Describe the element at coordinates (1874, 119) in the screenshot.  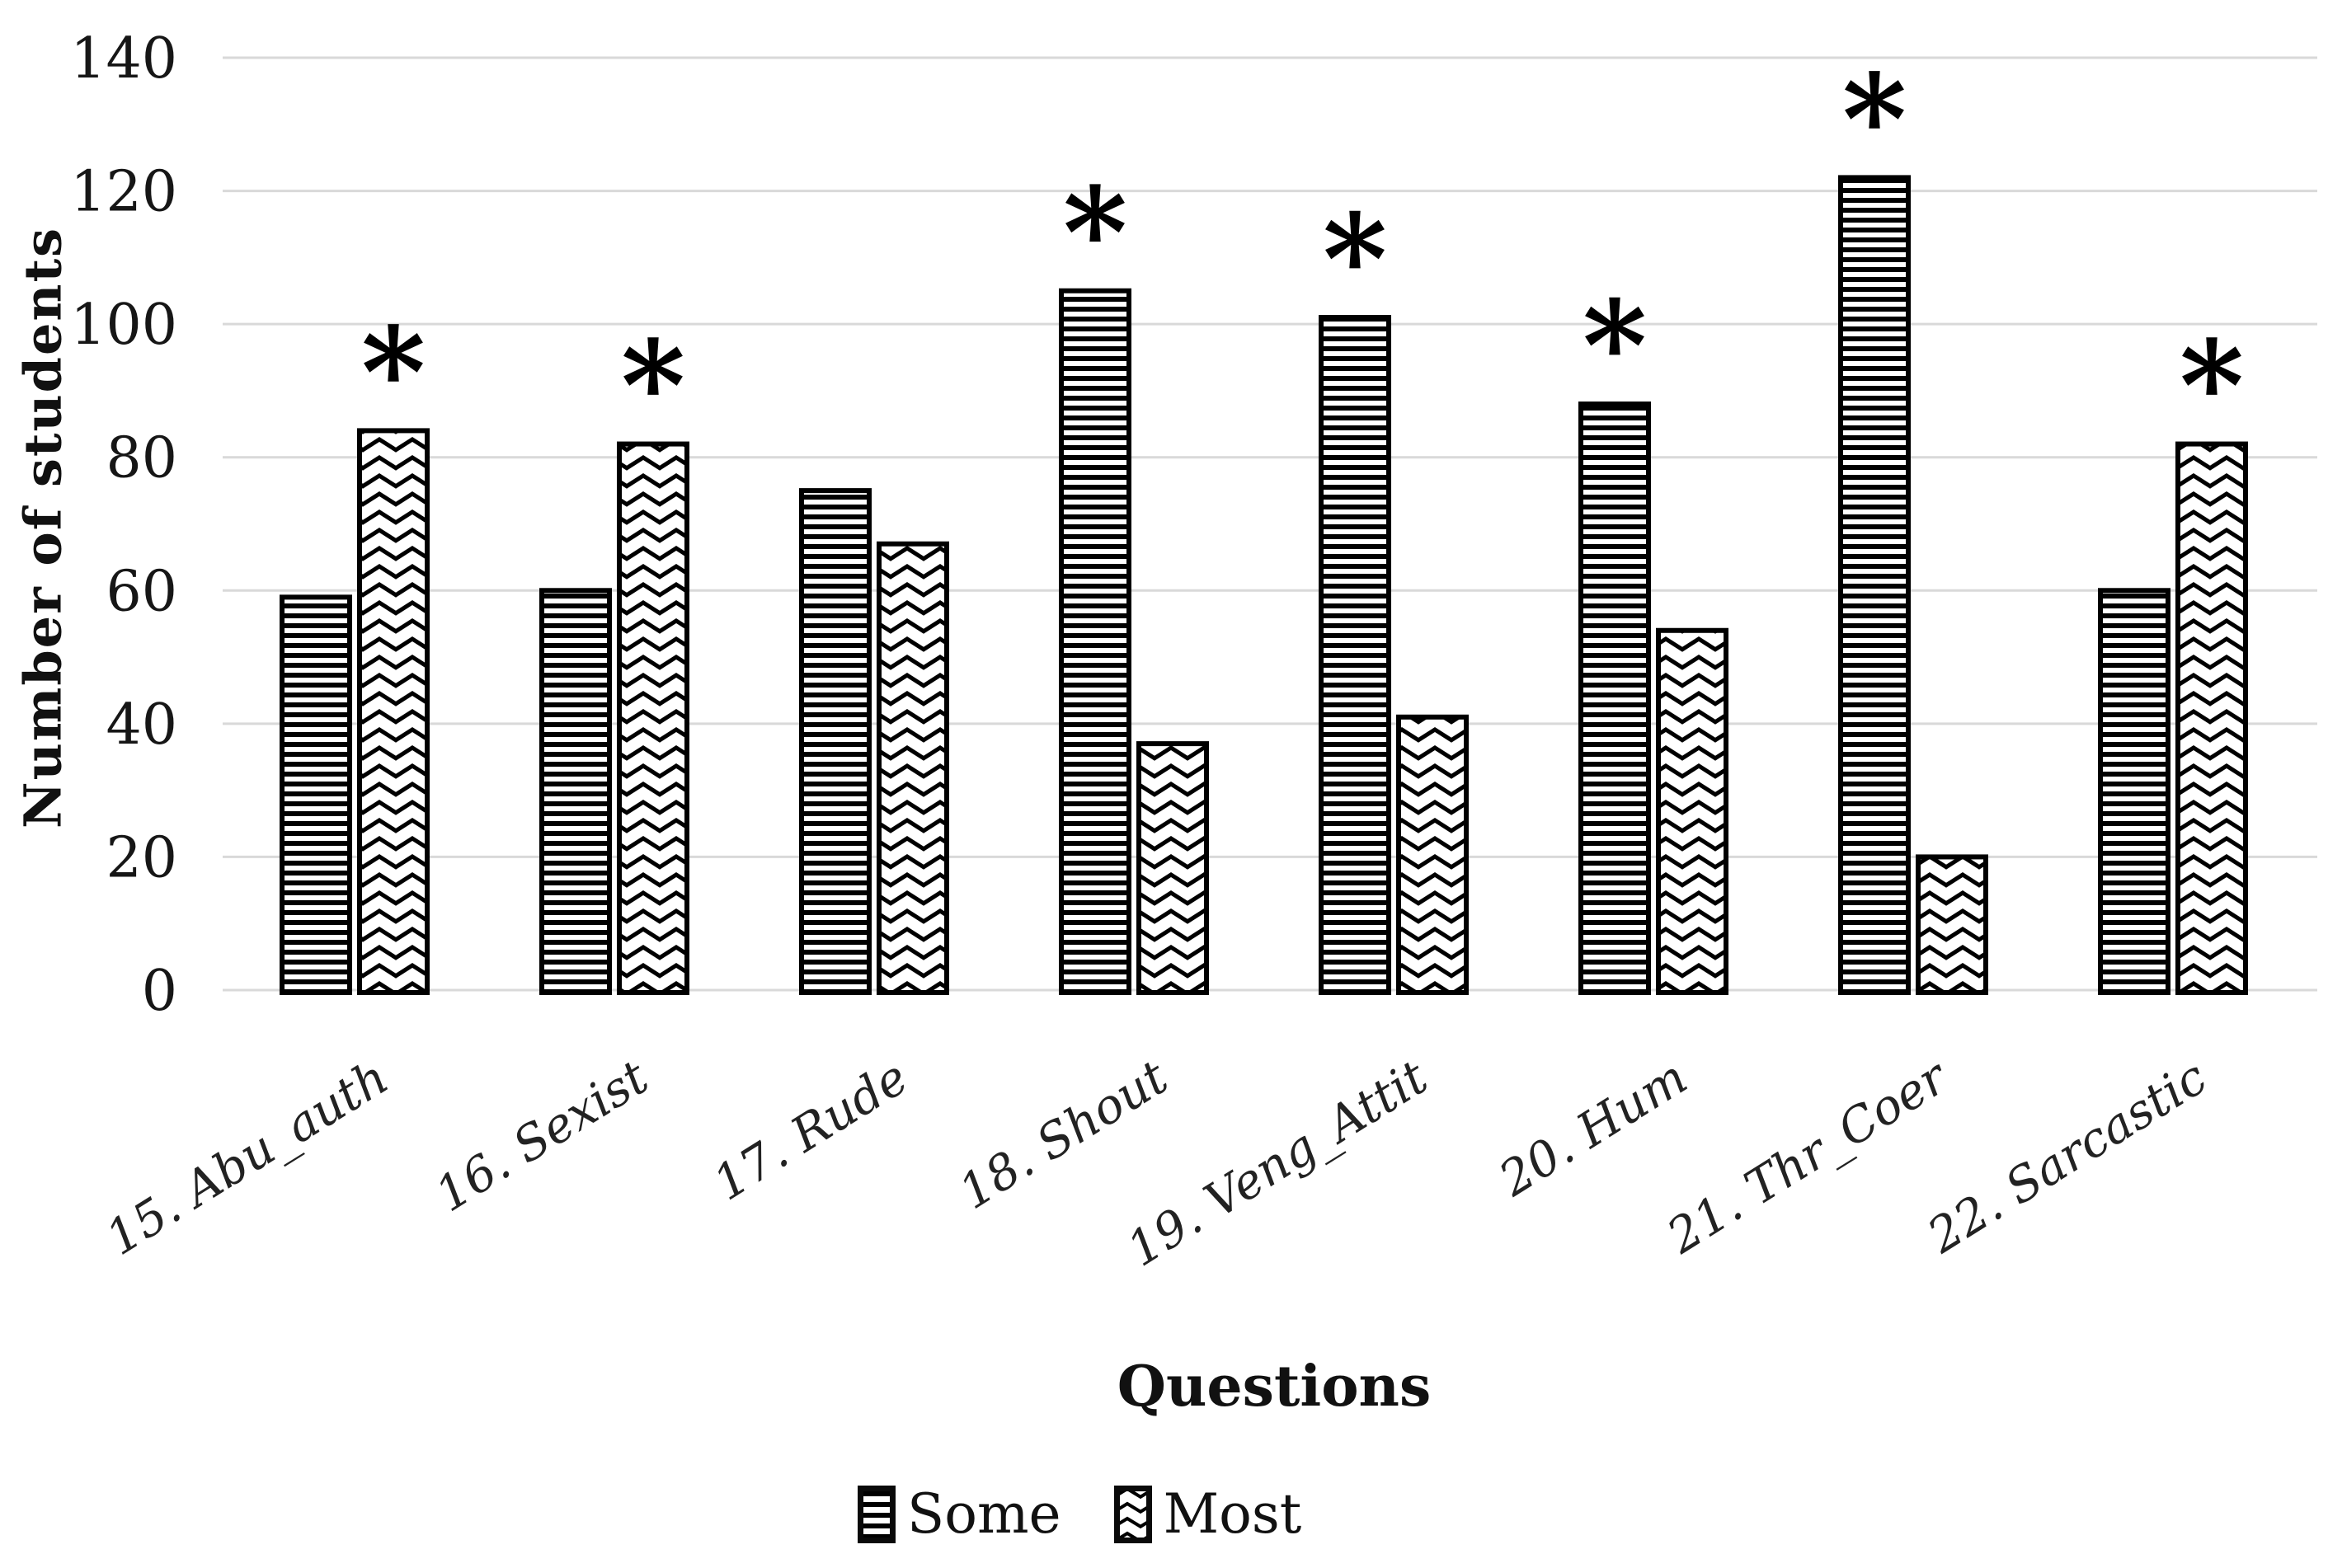
I see `significance-asterisk-7: *` at that location.